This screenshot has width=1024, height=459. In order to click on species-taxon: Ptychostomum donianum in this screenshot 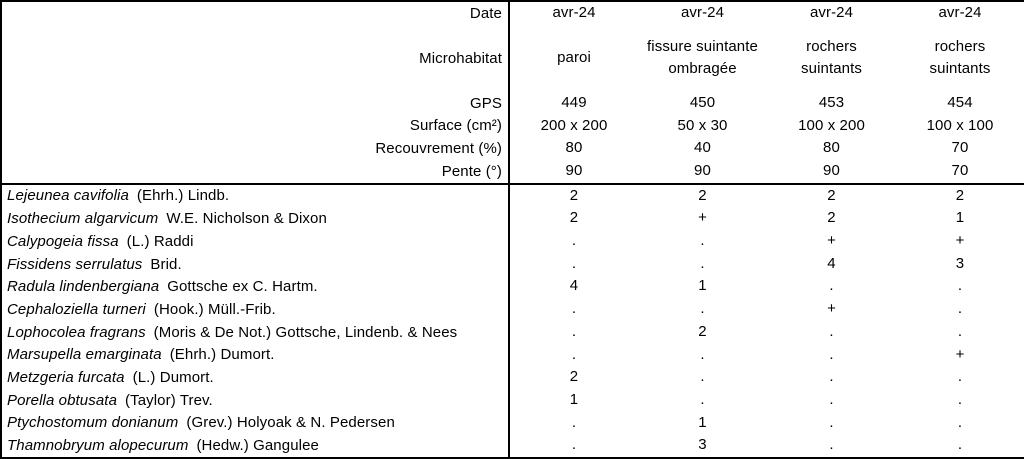, I will do `click(93, 423)`.